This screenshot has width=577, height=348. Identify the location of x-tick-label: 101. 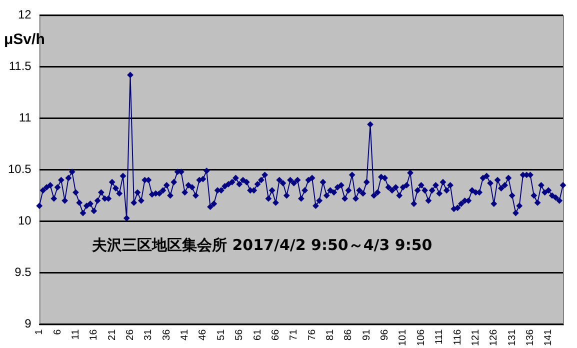
(403, 337).